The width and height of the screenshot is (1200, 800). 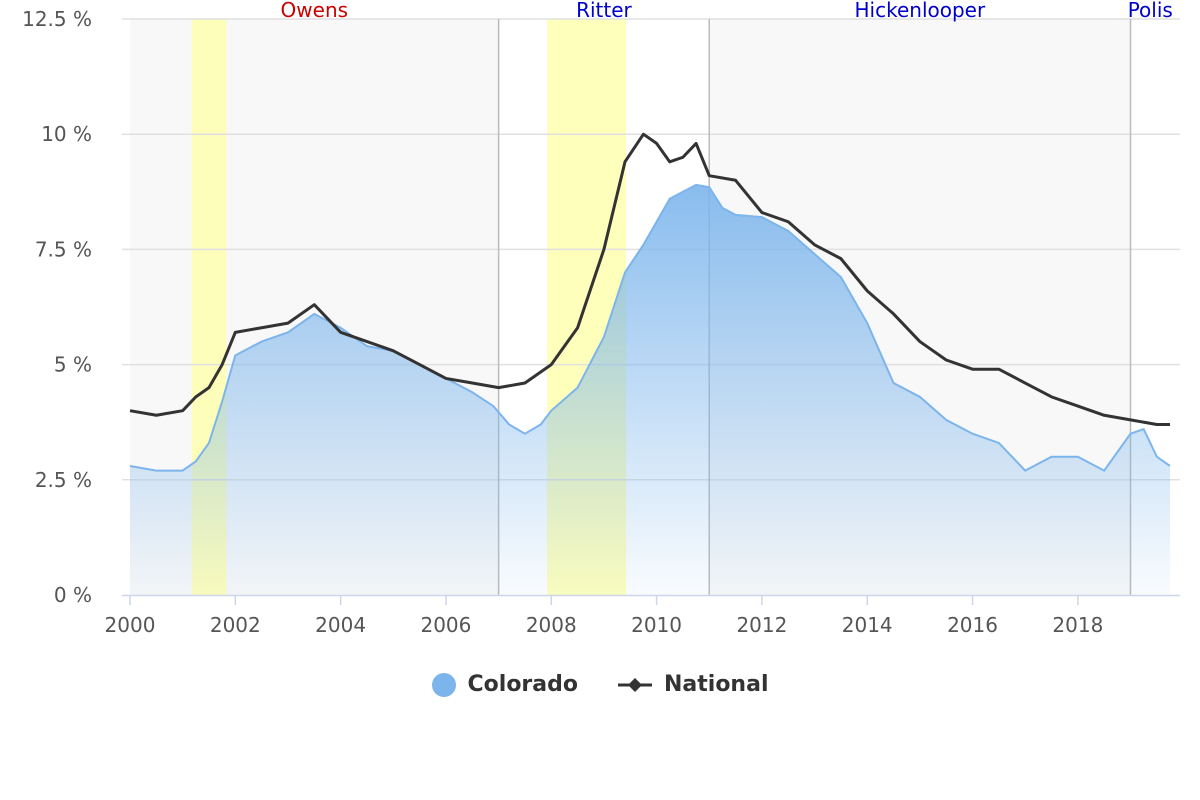 I want to click on legend: Colorado National, so click(x=600, y=684).